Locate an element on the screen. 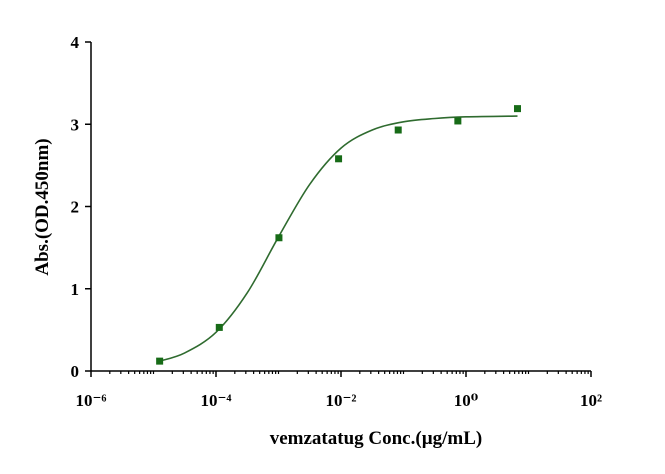 This screenshot has width=665, height=474. y-tick-label: 3 is located at coordinates (75, 124).